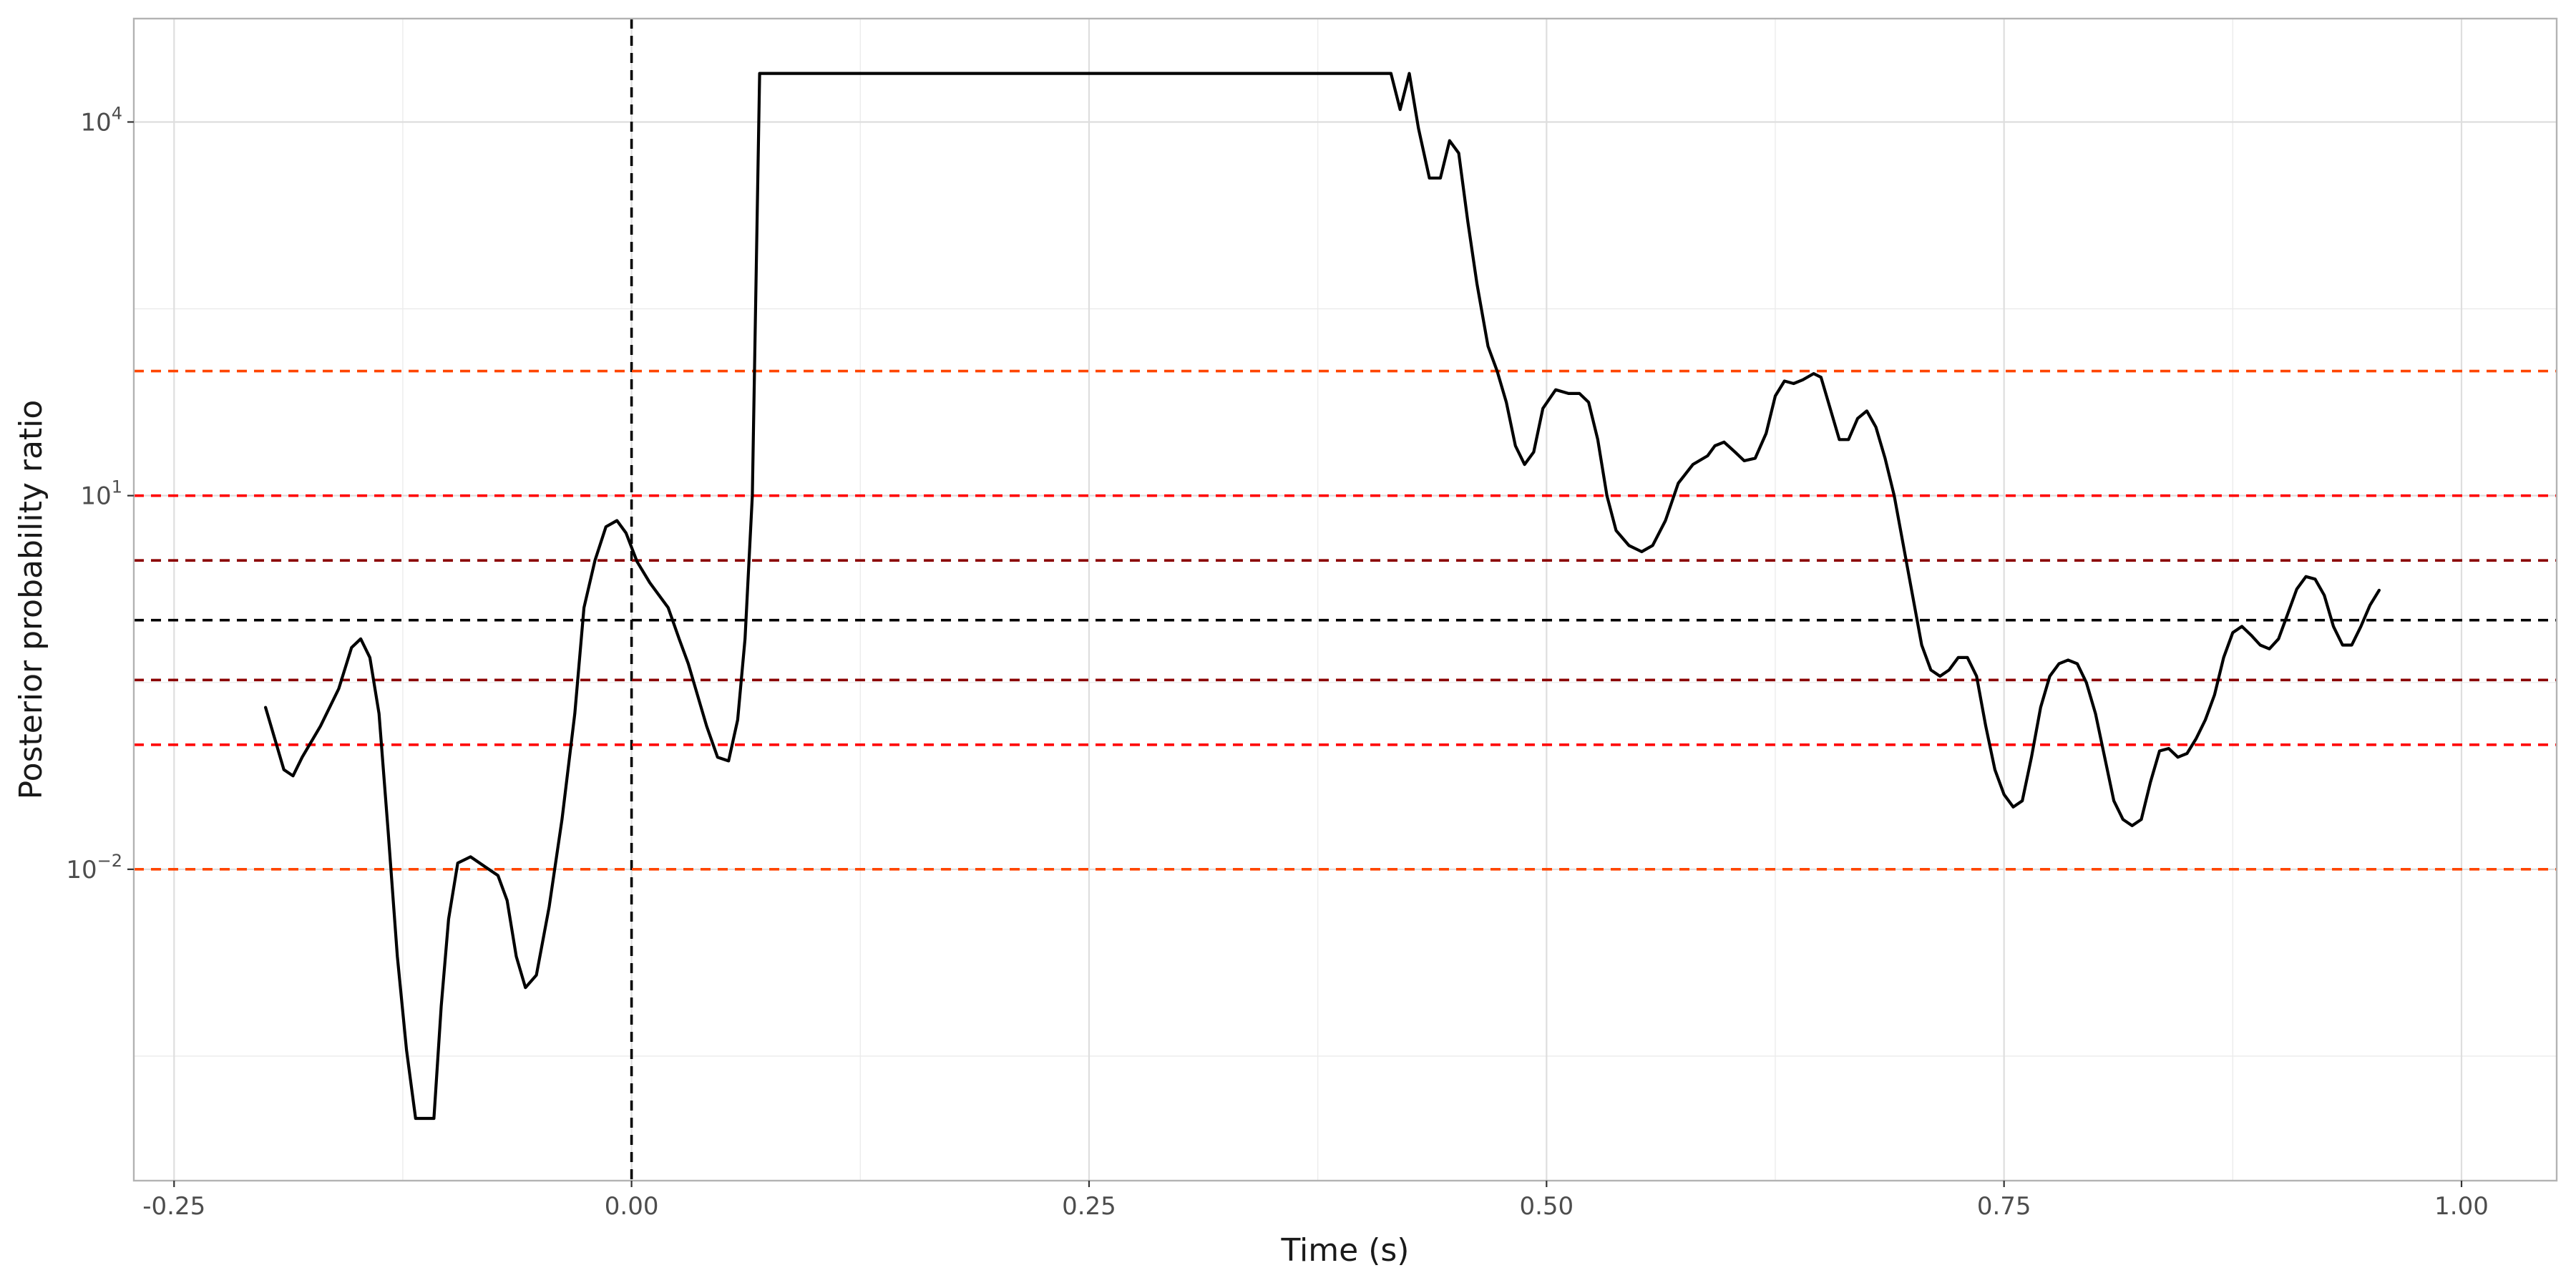 The image size is (2576, 1288). I want to click on x-axis: -0.25 0.00 0.25 0.50 0.75 1.00, so click(1315, 1201).